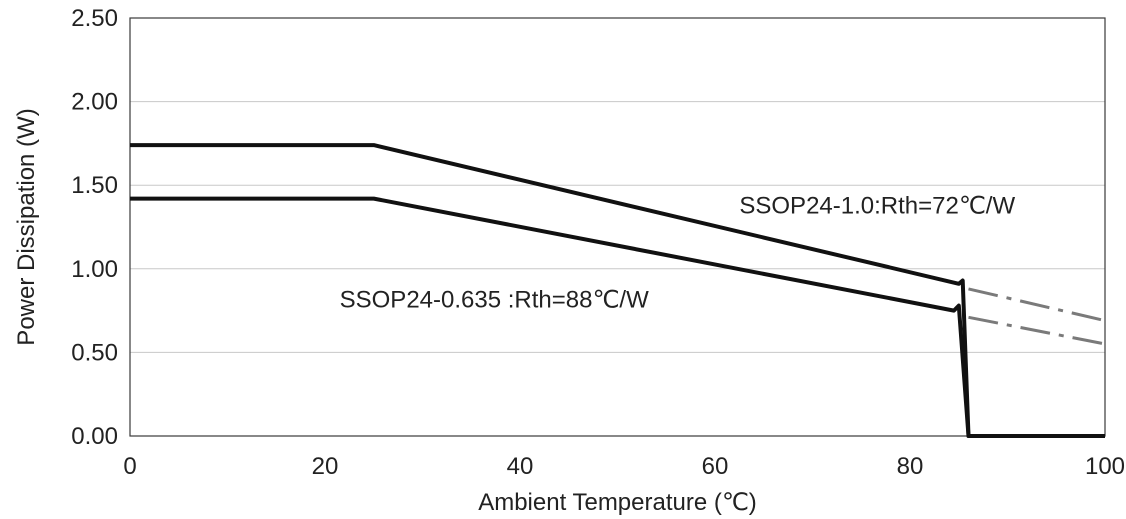  I want to click on x-axis-label: Ambient Temperature (℃), so click(617, 502).